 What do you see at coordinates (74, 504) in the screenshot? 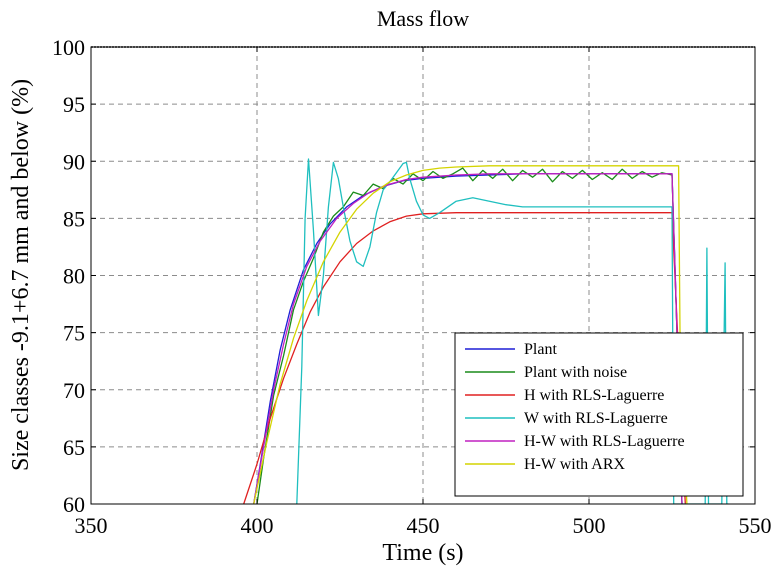
I see `y-tick-label: 60` at bounding box center [74, 504].